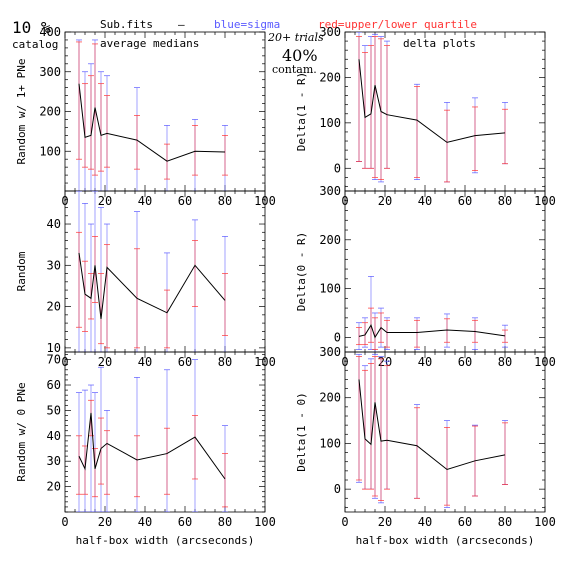 This screenshot has height=574, width=574. What do you see at coordinates (21, 431) in the screenshot?
I see `y-axis-label: Random w/ 0 PNe` at bounding box center [21, 431].